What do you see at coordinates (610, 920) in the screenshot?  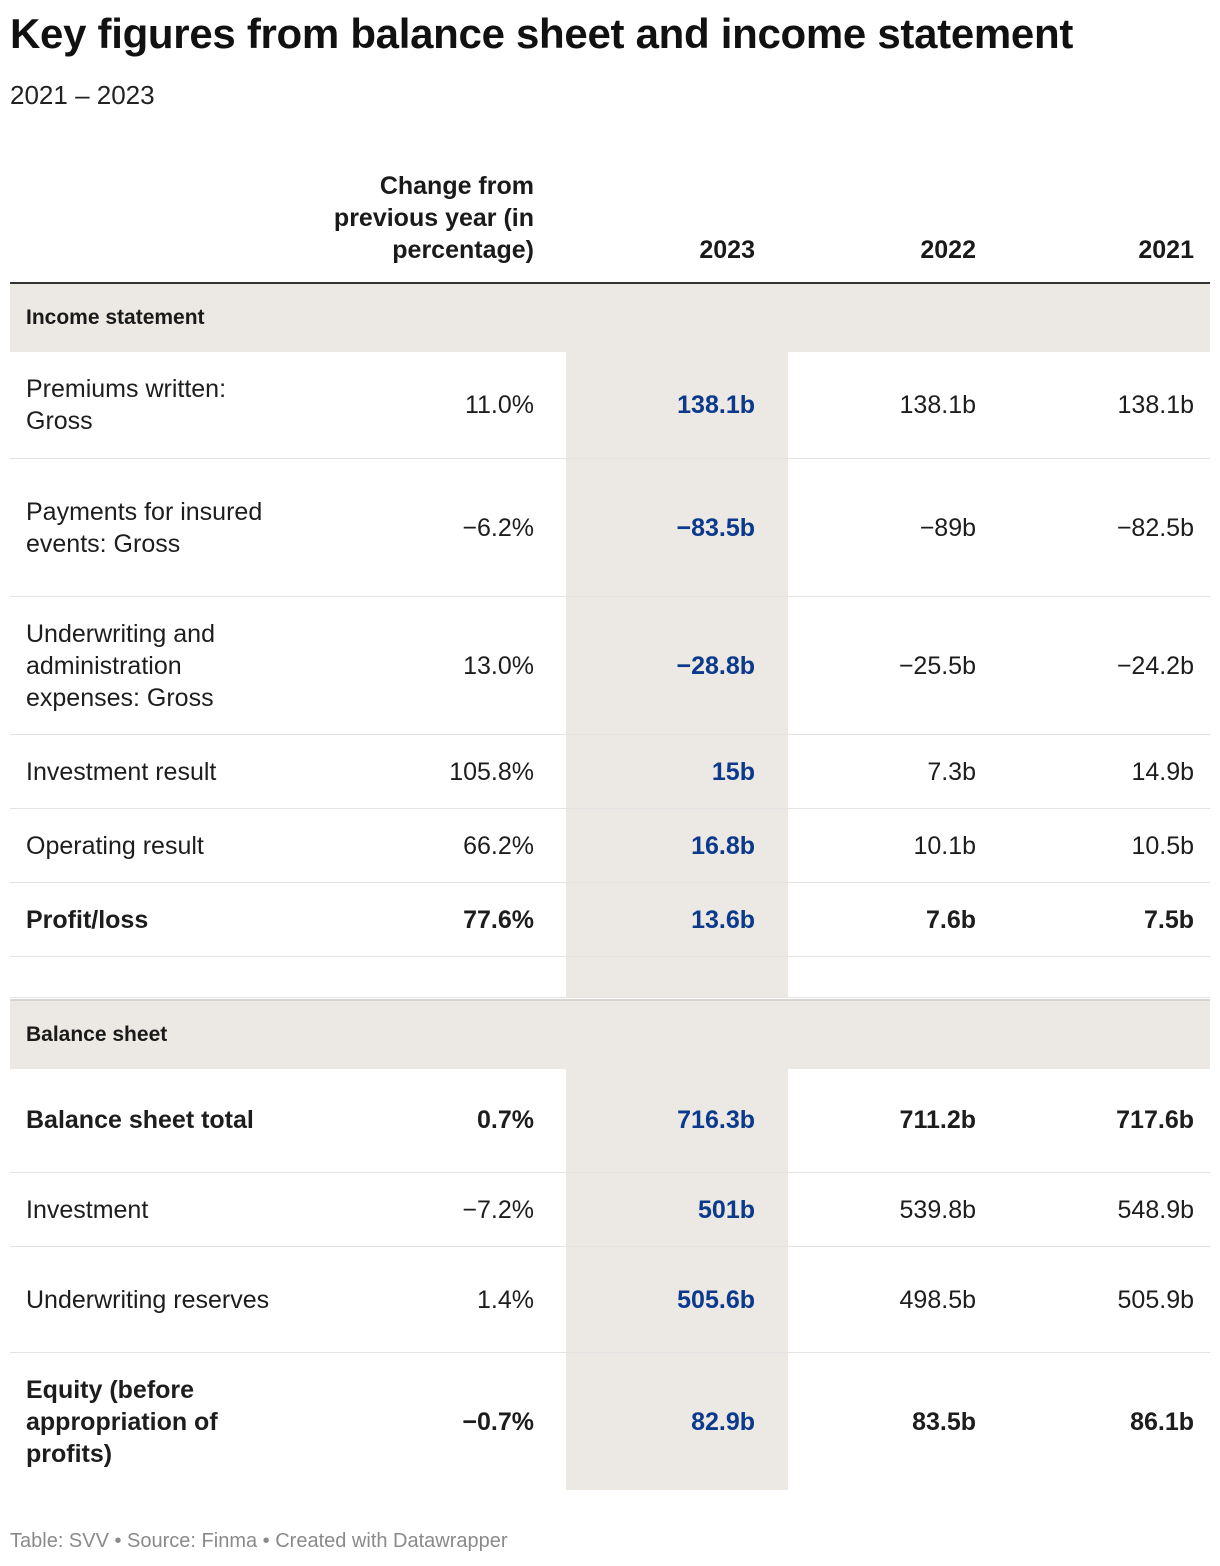 I see `table-row-total: Profit/loss 77.6% 13.6b 7.6b 7.5b` at bounding box center [610, 920].